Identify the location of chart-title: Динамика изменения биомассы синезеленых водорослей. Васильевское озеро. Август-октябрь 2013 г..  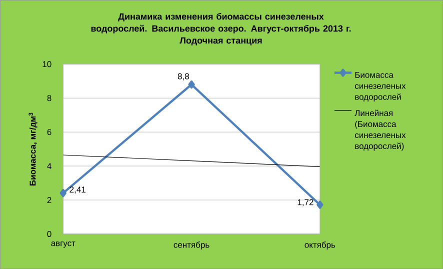
(221, 23).